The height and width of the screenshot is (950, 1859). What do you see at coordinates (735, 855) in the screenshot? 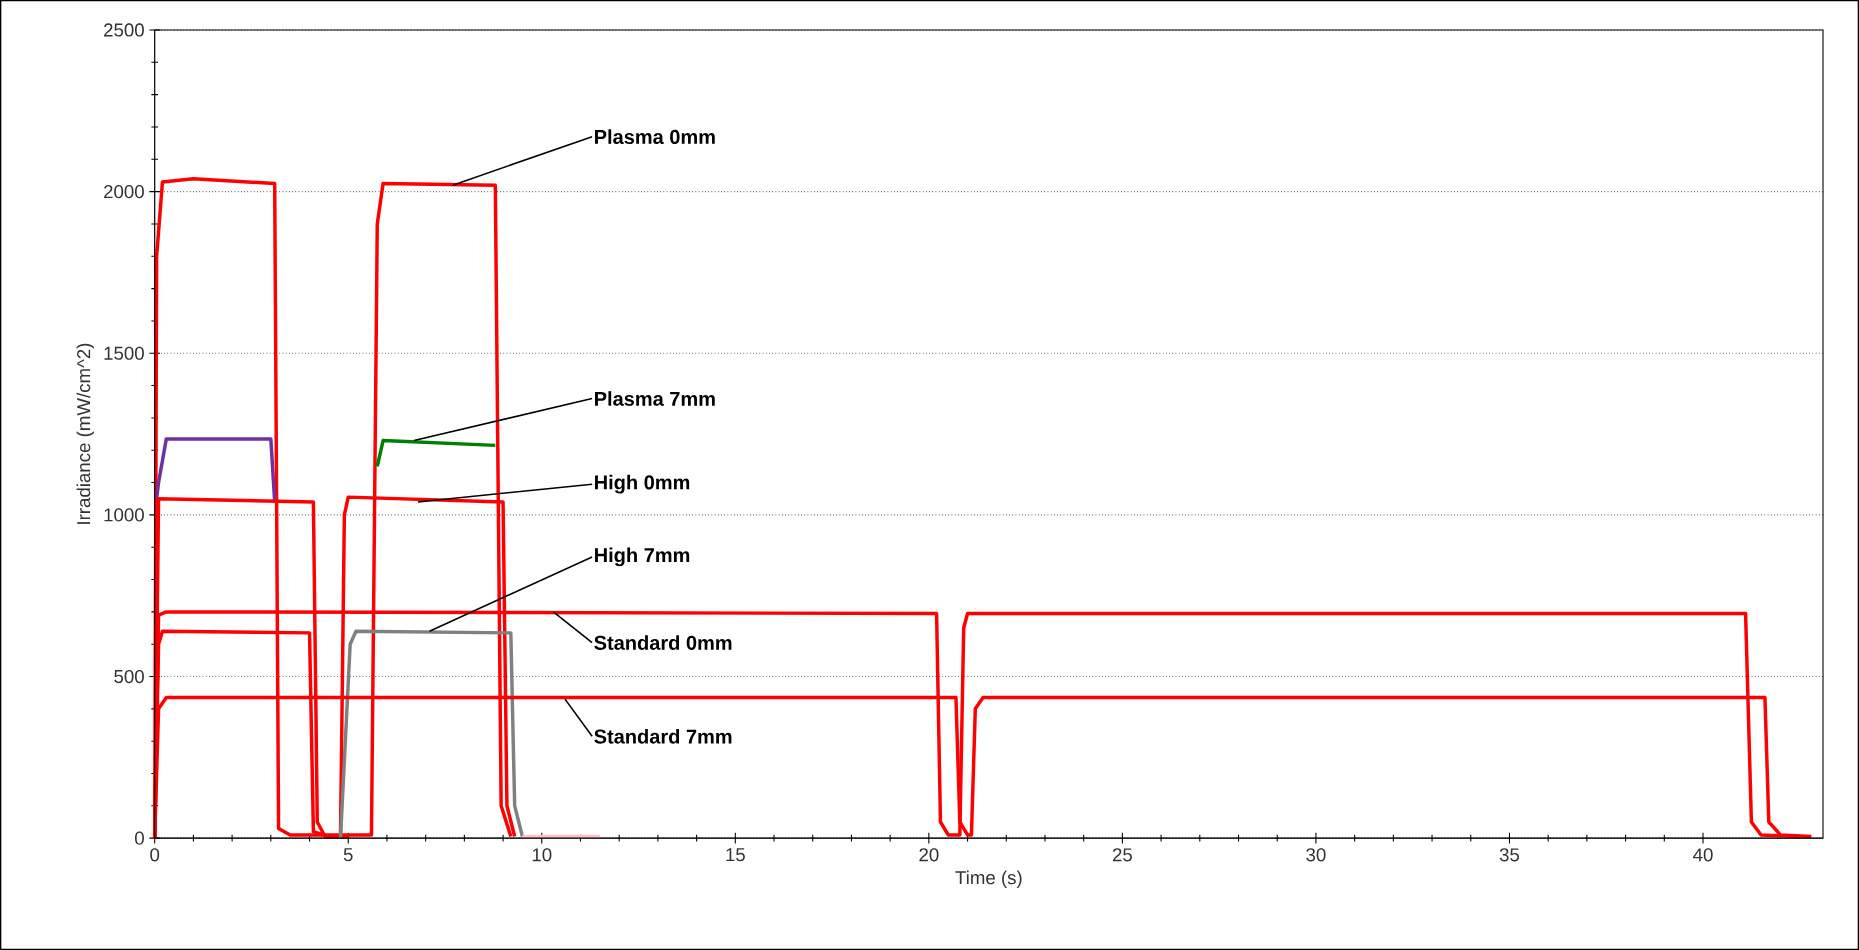
I see `x-tick-label: 15` at bounding box center [735, 855].